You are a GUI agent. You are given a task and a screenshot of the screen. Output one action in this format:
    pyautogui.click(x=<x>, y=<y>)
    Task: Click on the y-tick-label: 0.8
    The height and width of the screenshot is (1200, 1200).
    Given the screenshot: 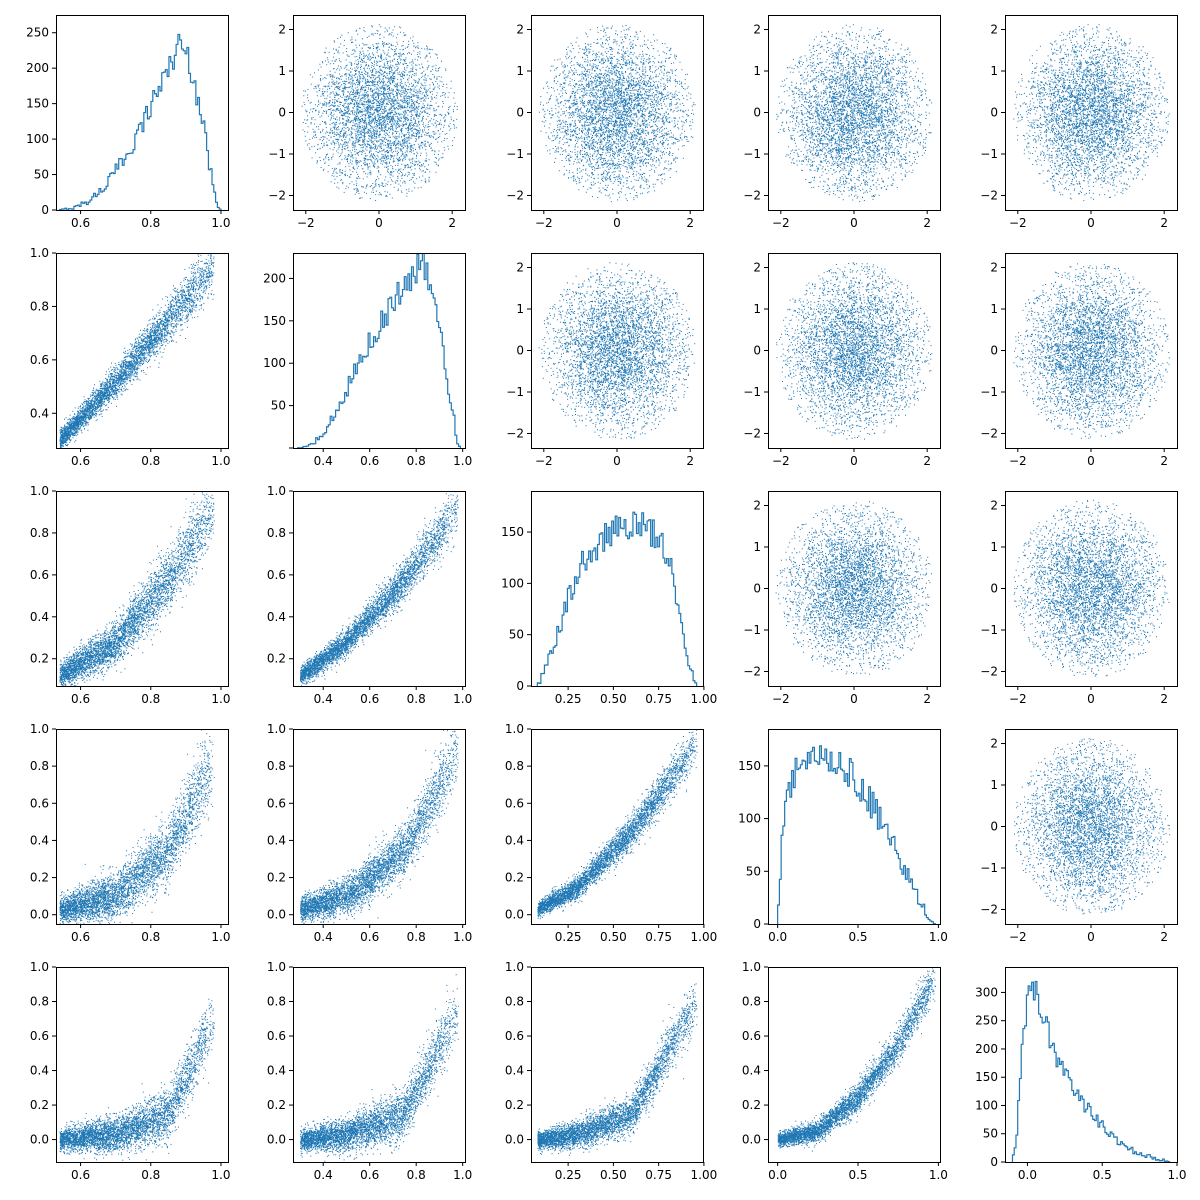 What is the action you would take?
    pyautogui.click(x=39, y=1002)
    